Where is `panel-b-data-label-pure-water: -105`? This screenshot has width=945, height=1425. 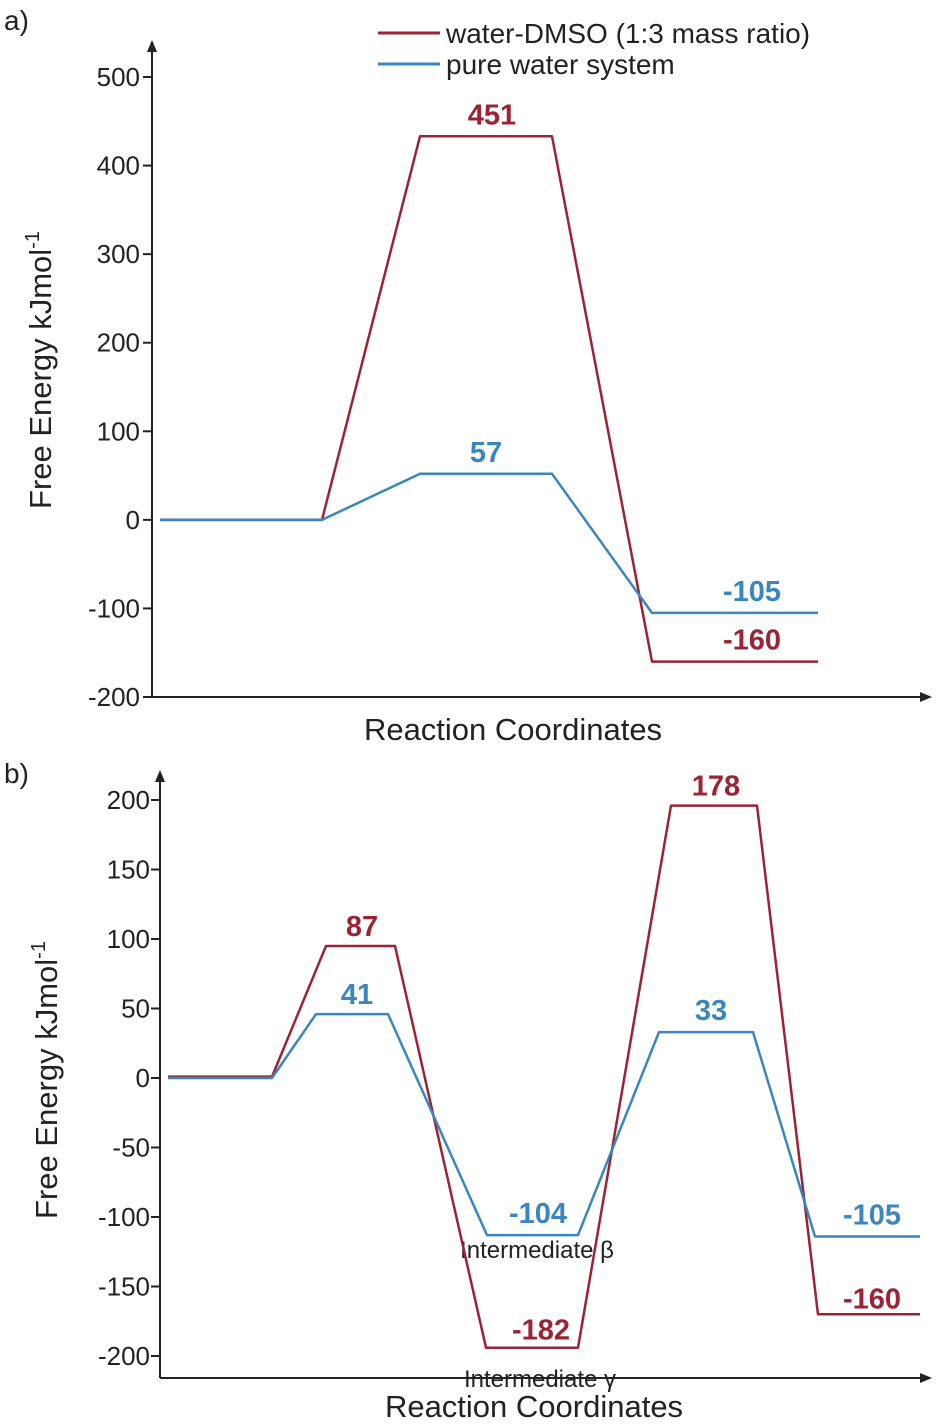 panel-b-data-label-pure-water: -105 is located at coordinates (872, 1215).